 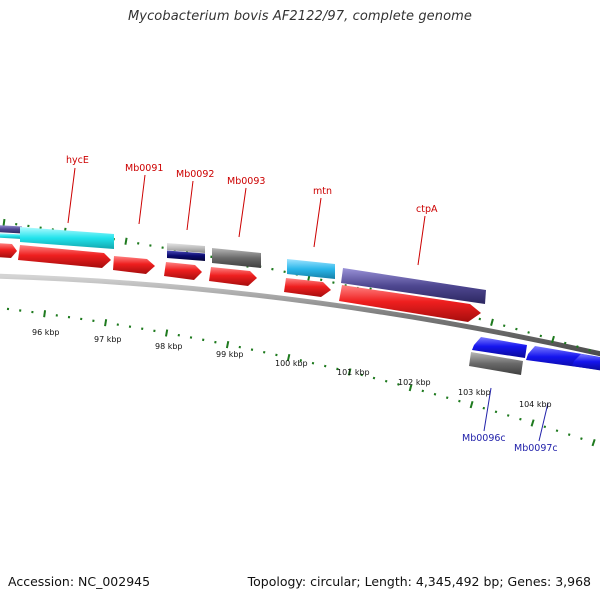 I want to click on scale-label-102: 102 kbp, so click(x=414, y=382).